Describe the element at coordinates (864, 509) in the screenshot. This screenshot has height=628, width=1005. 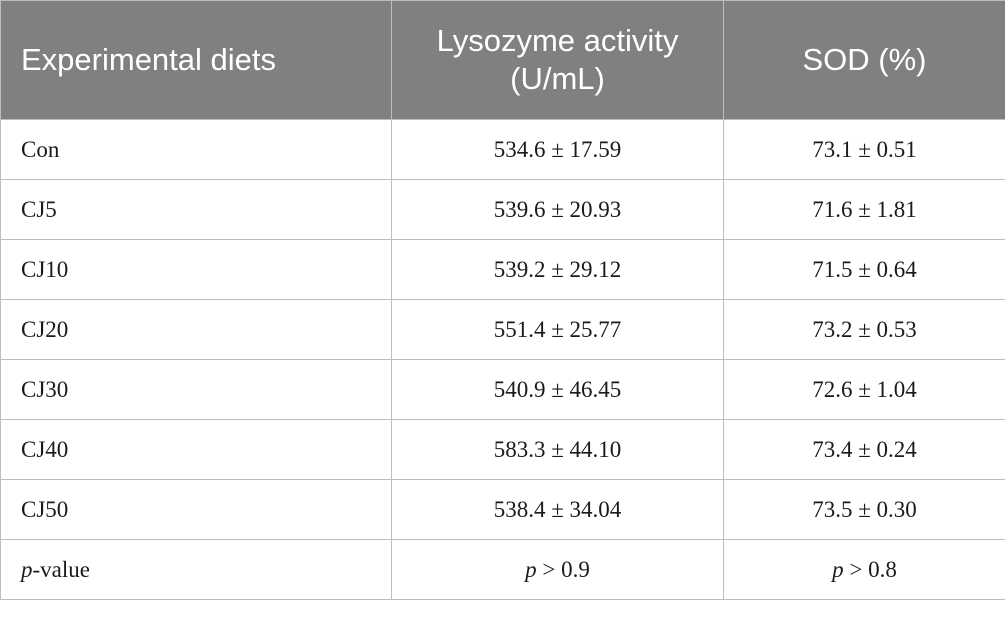
I see `sod-cell: 73.5 ± 0.30` at that location.